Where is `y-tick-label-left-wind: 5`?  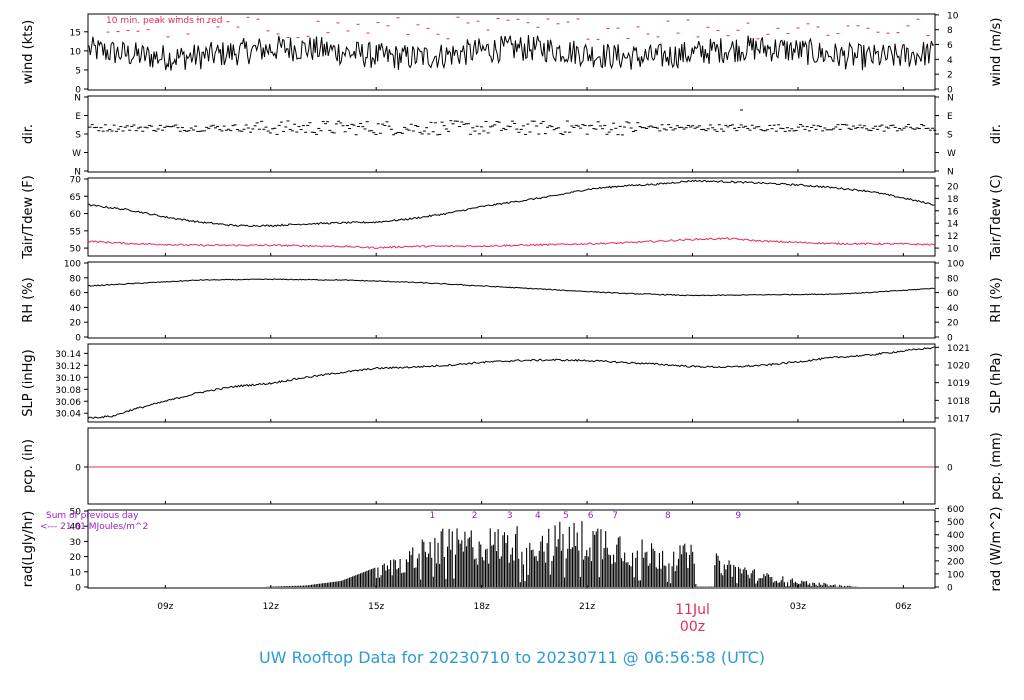 y-tick-label-left-wind: 5 is located at coordinates (78, 71).